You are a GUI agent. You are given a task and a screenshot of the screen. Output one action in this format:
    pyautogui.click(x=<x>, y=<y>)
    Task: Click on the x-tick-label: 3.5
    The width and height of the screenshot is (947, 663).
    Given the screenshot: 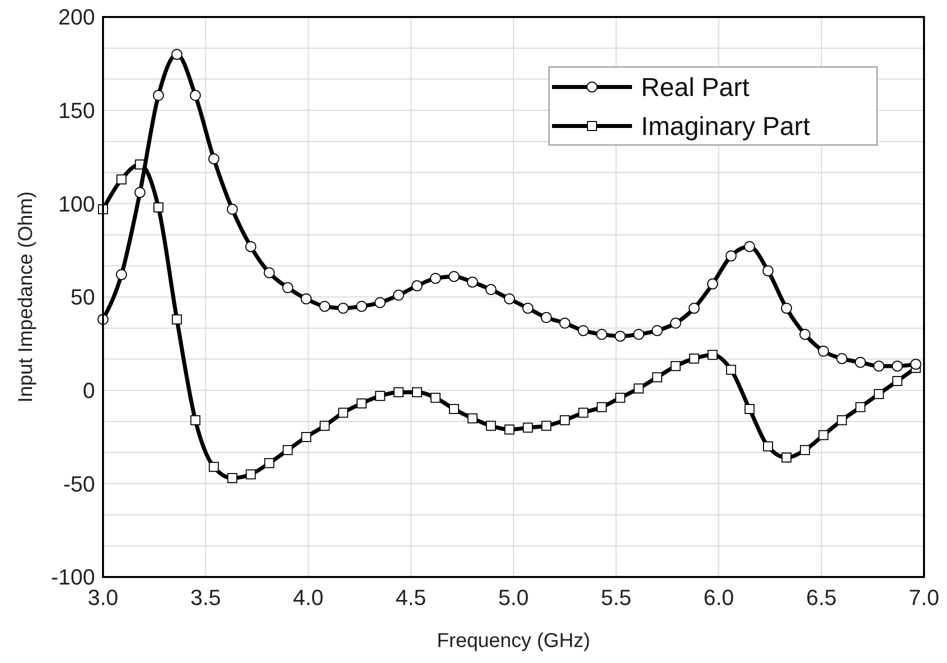 What is the action you would take?
    pyautogui.click(x=205, y=597)
    